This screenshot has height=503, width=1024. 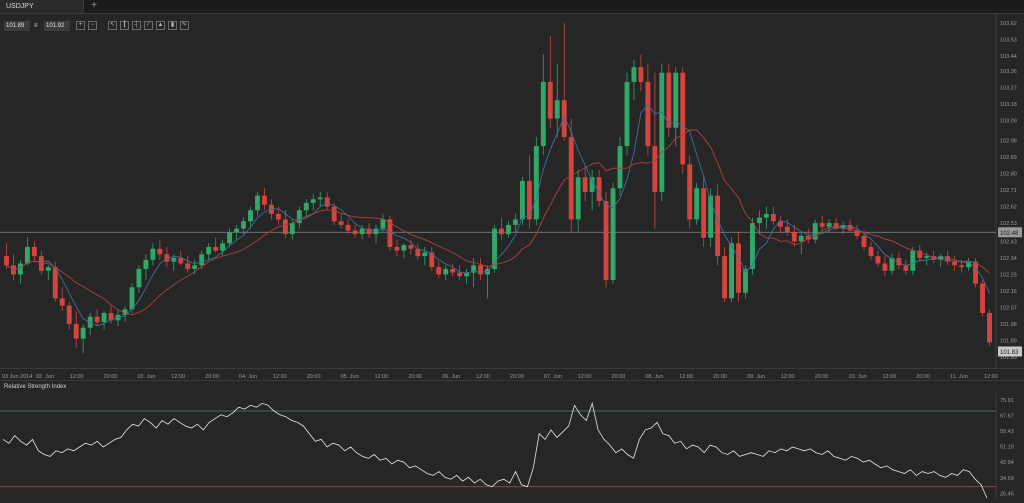 What do you see at coordinates (512, 7) in the screenshot?
I see `tab-bar: USDJPY +` at bounding box center [512, 7].